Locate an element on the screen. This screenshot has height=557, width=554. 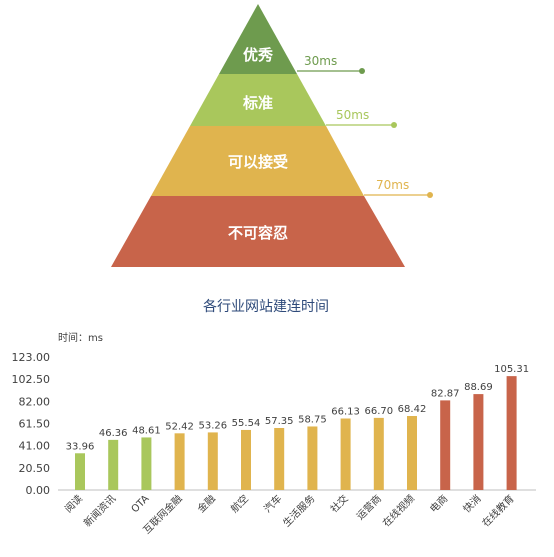
x-category-label: 金融 is located at coordinates (206, 503).